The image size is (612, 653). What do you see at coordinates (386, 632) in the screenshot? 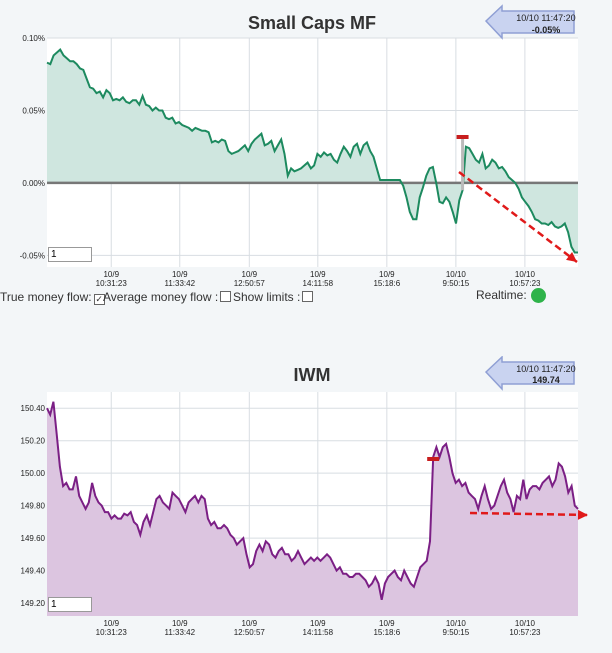
I see `iwm-x-tick-time: 15:18:6` at bounding box center [386, 632].